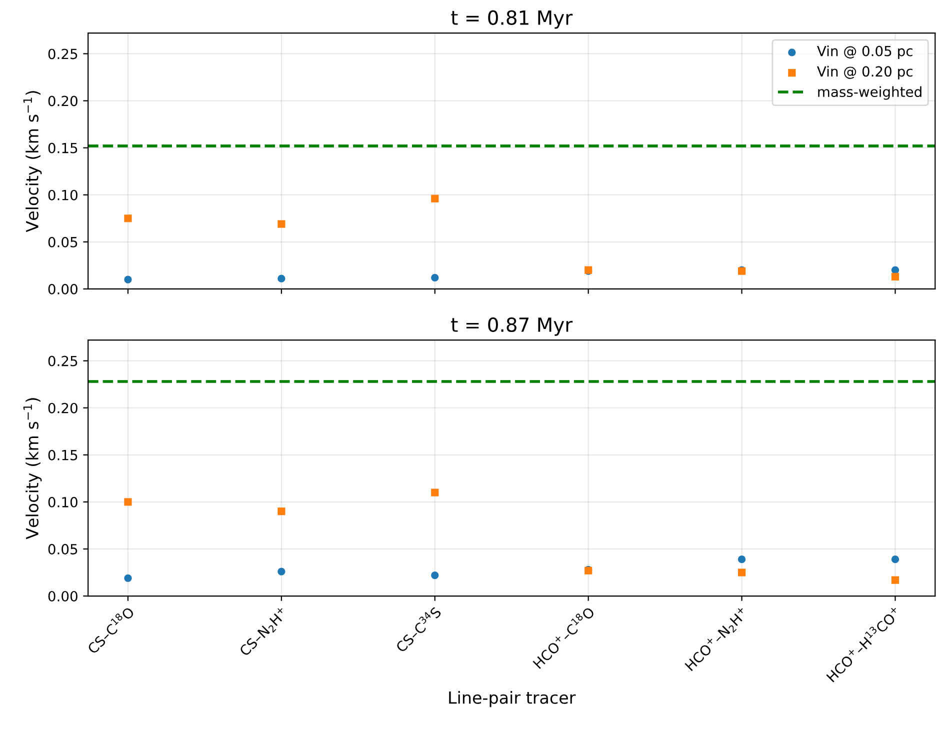  Describe the element at coordinates (418, 628) in the screenshot. I see `x-tick-label: CS–C$^{34}$S` at that location.